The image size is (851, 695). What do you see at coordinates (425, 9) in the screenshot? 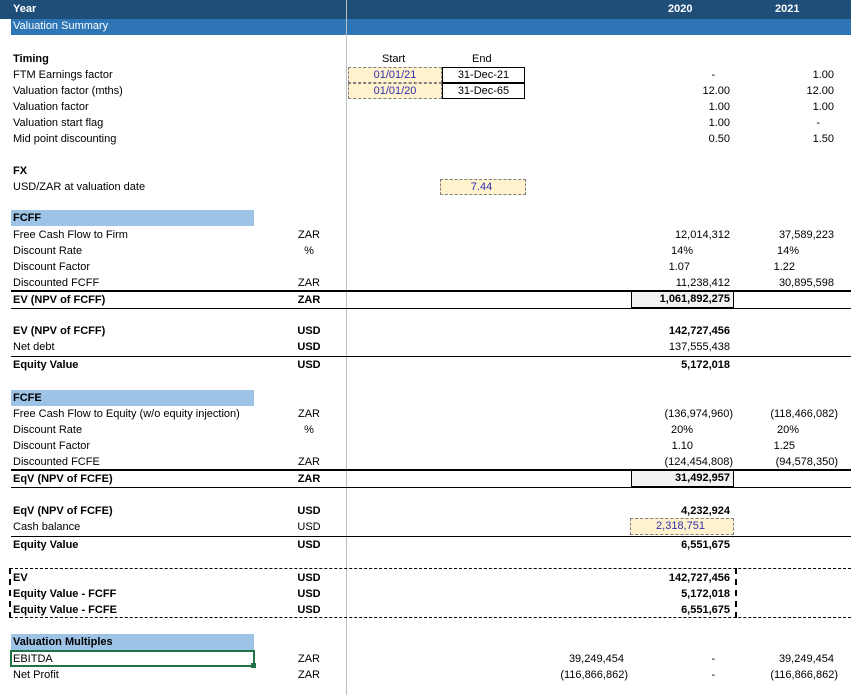
I see `header-bar` at bounding box center [425, 9].